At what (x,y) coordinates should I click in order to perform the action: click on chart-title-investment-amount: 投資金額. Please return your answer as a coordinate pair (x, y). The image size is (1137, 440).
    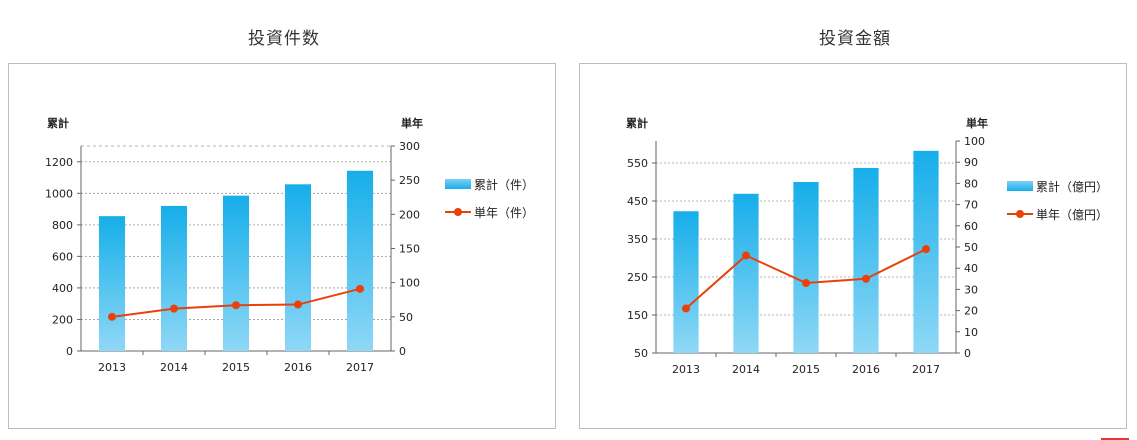
    Looking at the image, I should click on (855, 39).